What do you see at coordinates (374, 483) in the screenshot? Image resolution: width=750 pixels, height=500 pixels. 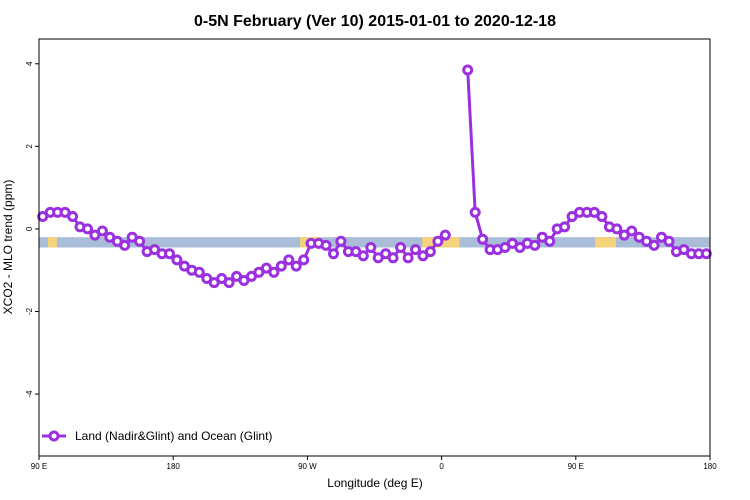 I see `x-axis-title: Longitude (deg E)` at bounding box center [374, 483].